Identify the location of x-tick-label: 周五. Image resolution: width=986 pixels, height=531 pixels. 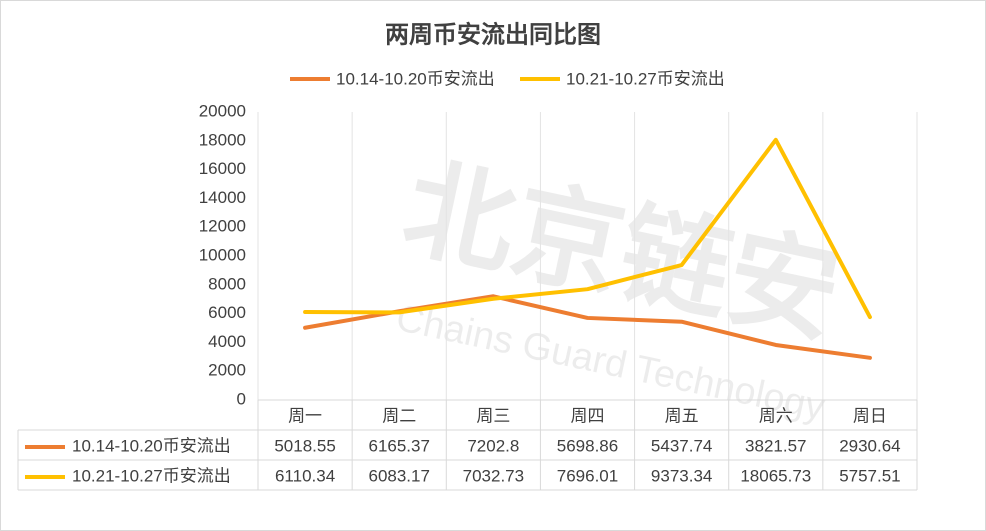
(682, 415).